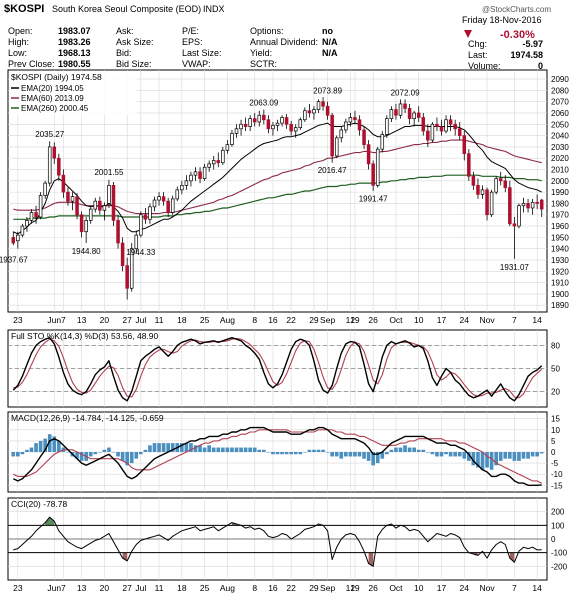  What do you see at coordinates (517, 35) in the screenshot?
I see `change-percent: -0.30%` at bounding box center [517, 35].